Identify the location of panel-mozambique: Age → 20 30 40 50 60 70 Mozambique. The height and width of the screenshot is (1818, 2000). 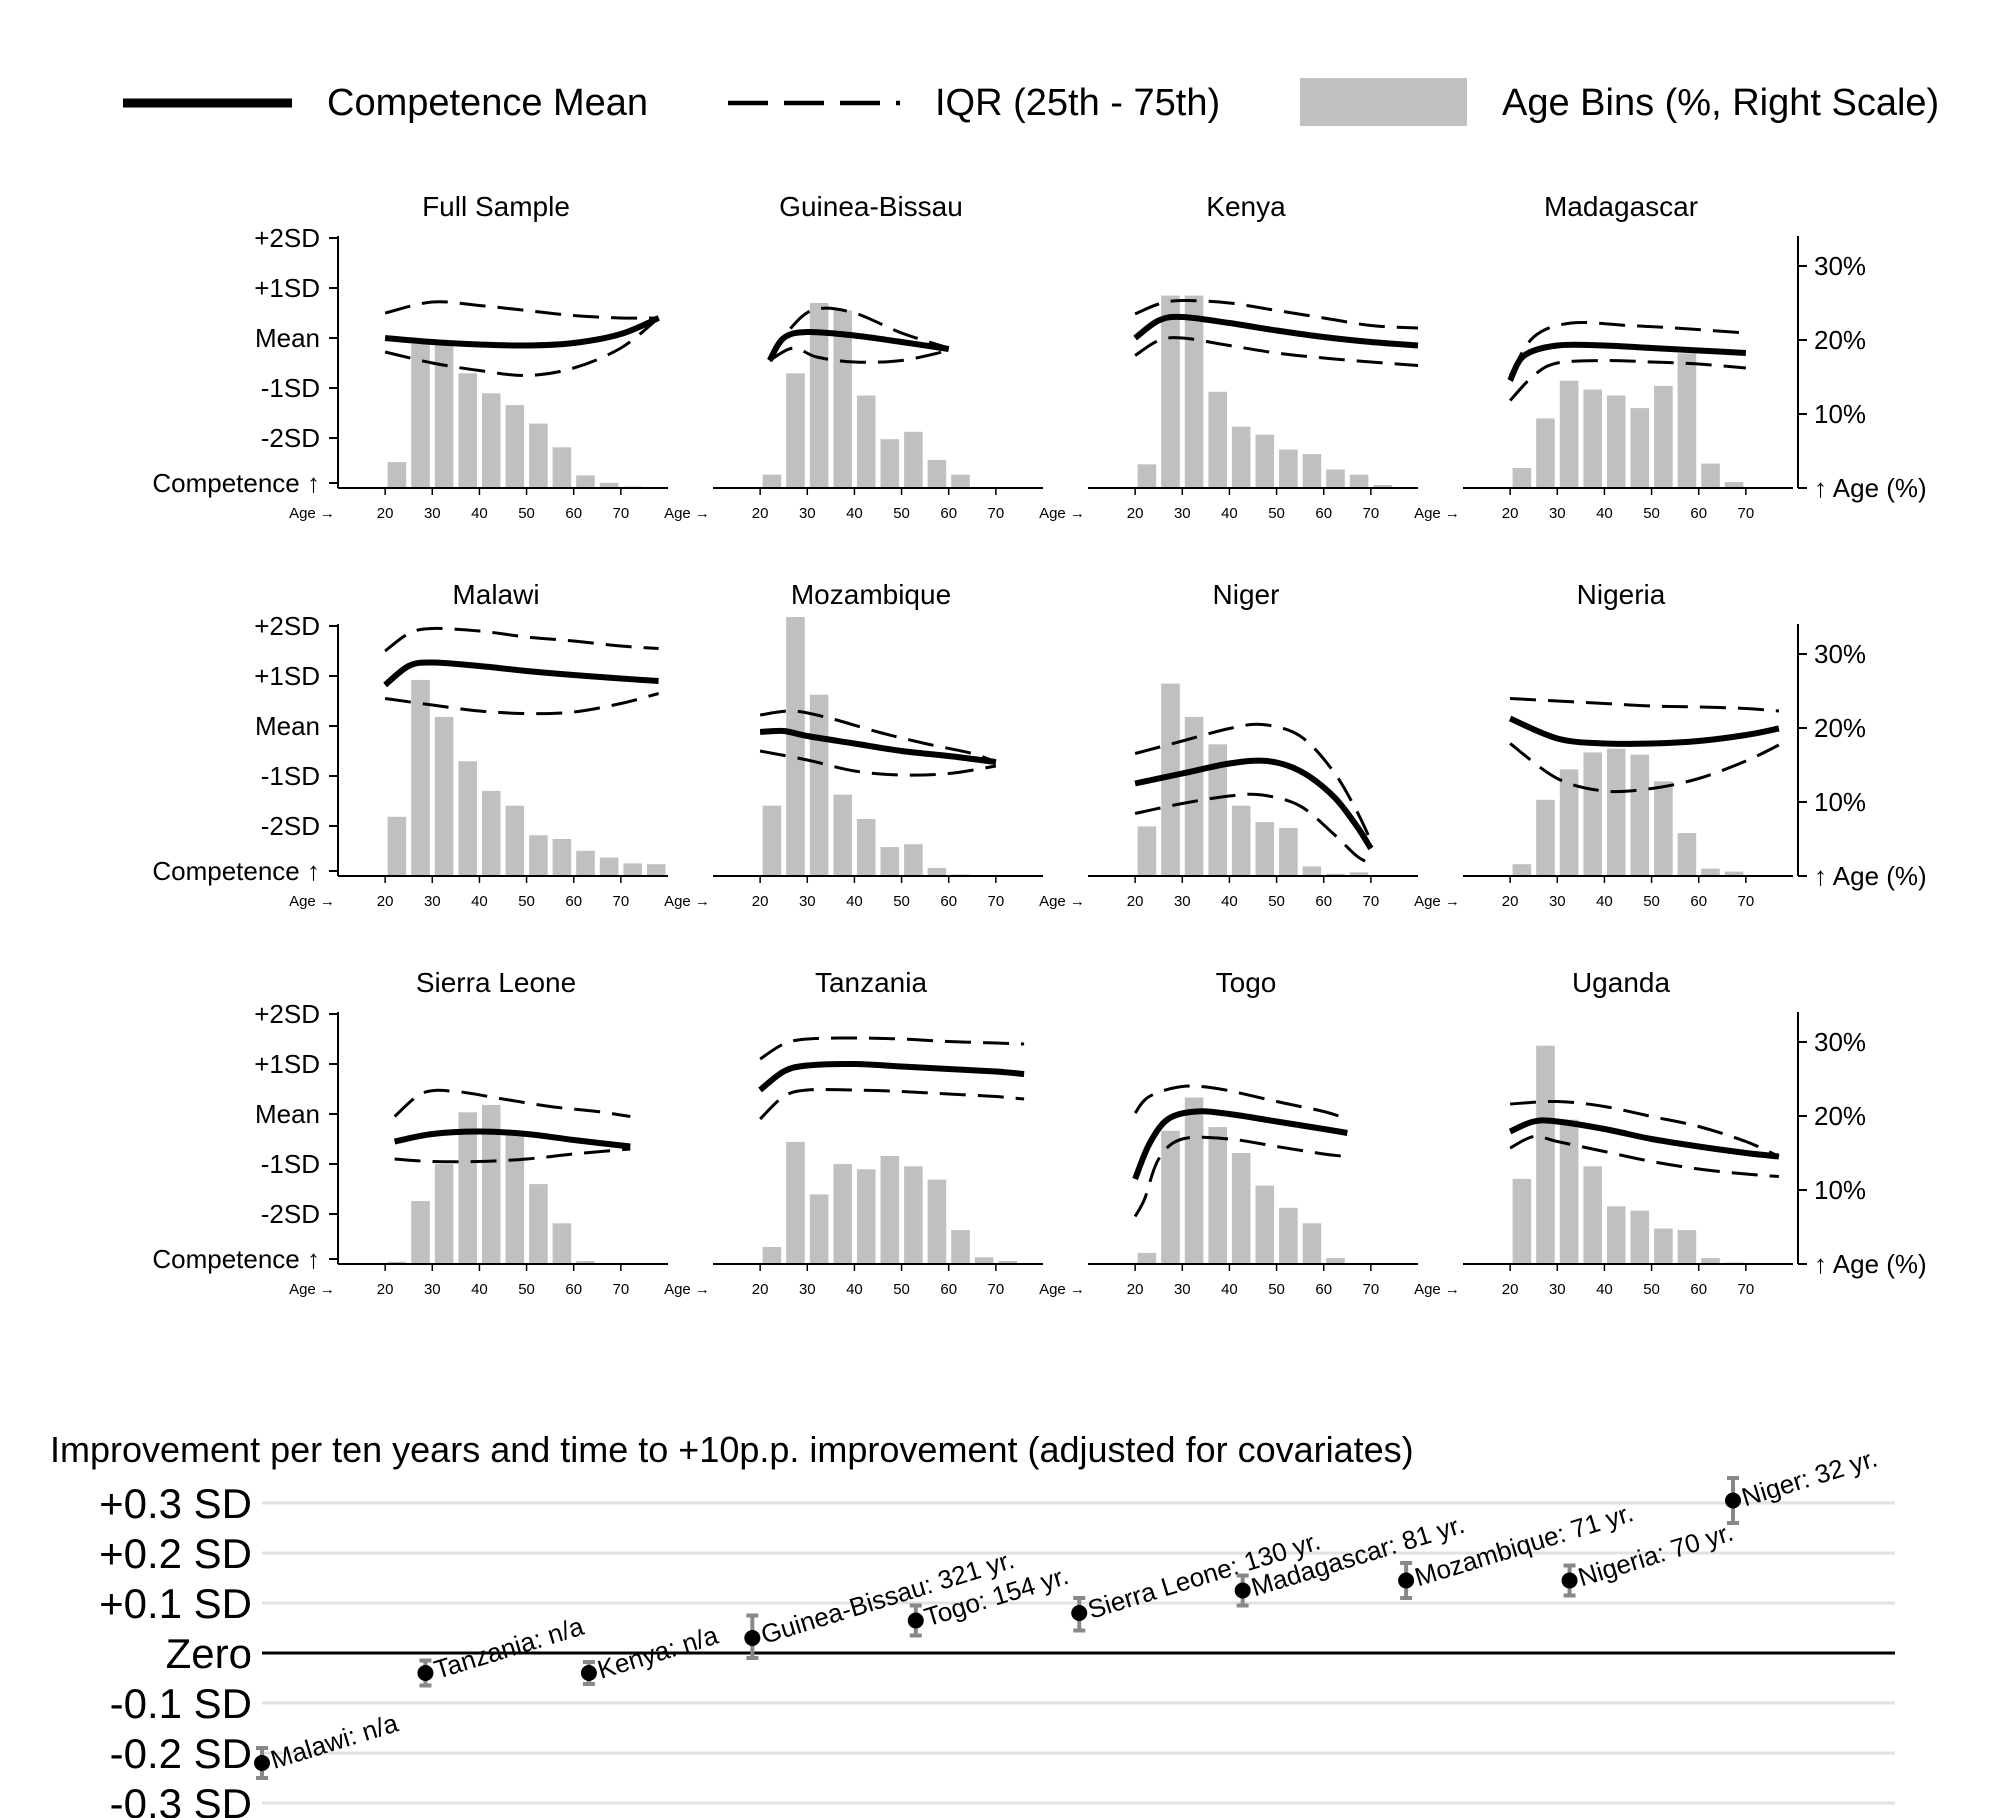
(853, 744).